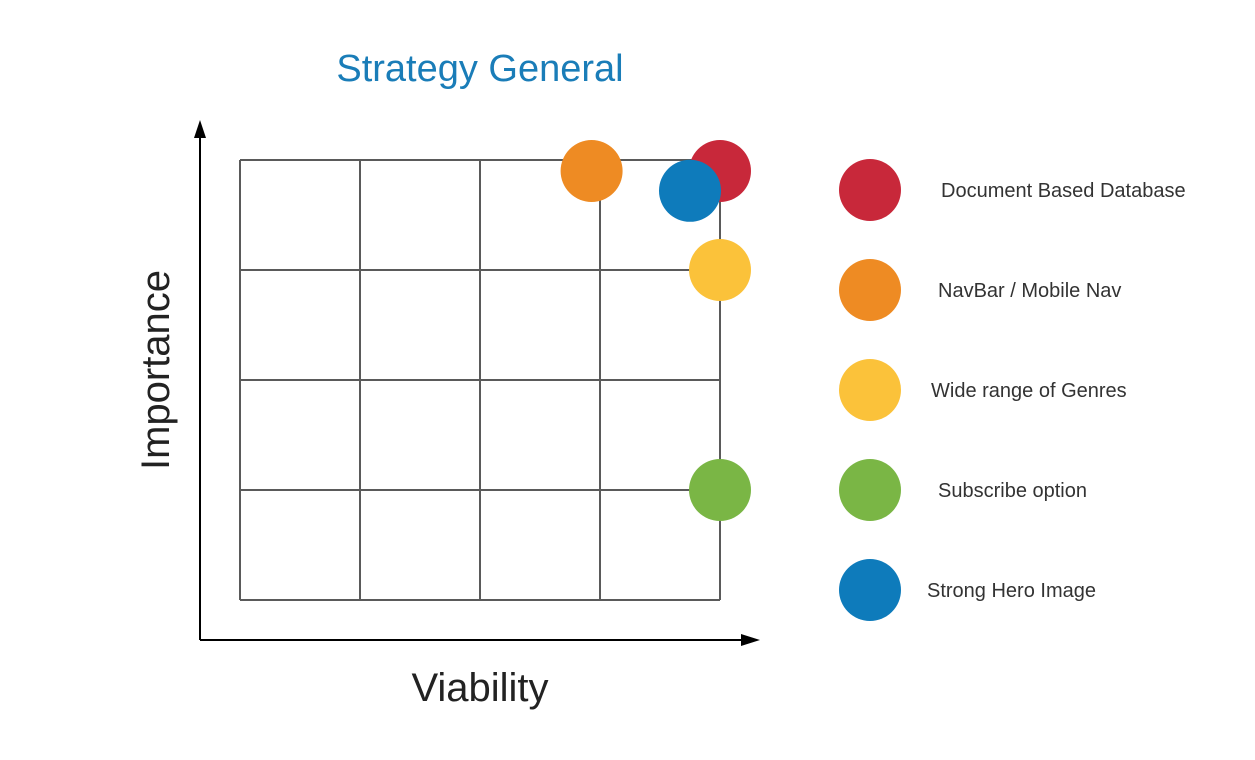  I want to click on legend-label: Strong Hero Image, so click(1011, 591).